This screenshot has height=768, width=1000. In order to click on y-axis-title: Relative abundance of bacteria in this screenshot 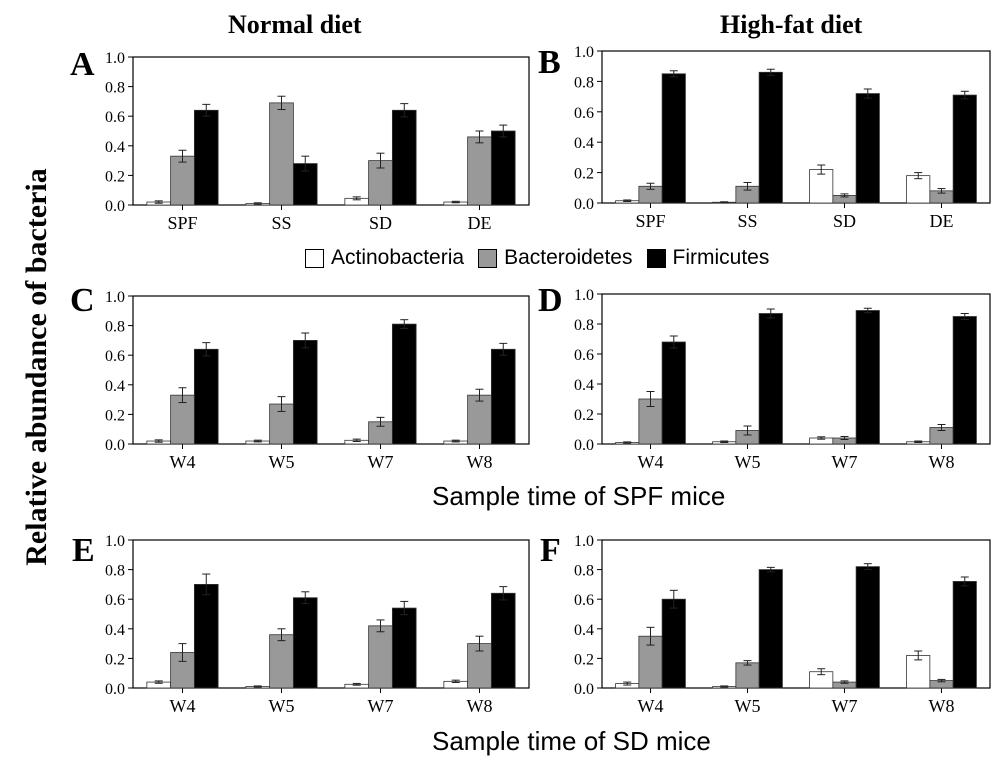, I will do `click(36, 367)`.